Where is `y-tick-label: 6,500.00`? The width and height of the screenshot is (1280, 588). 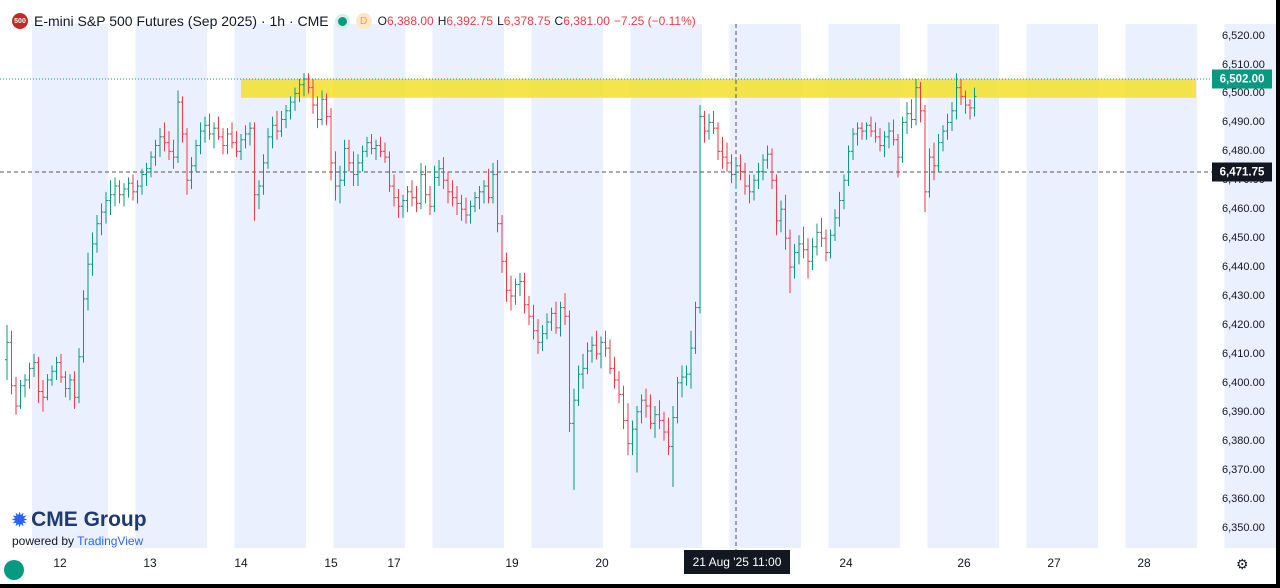
y-tick-label: 6,500.00 is located at coordinates (1243, 93).